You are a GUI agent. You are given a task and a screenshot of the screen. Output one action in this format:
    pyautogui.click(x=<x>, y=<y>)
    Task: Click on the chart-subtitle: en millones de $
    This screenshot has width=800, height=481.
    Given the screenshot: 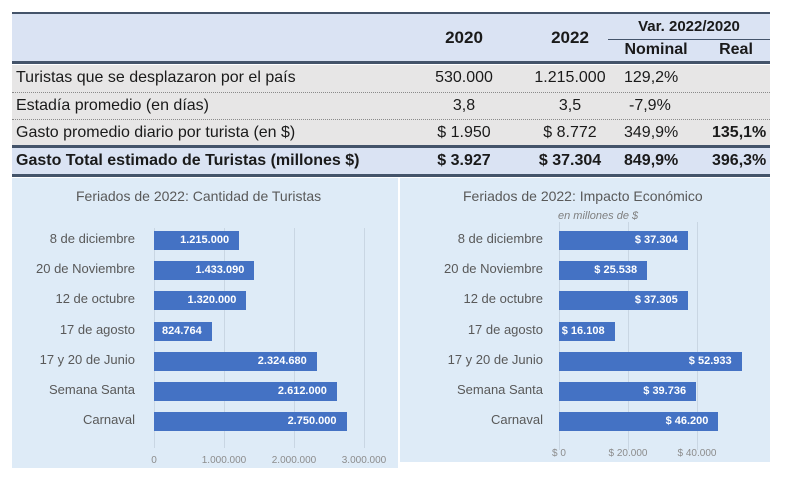 What is the action you would take?
    pyautogui.click(x=598, y=216)
    